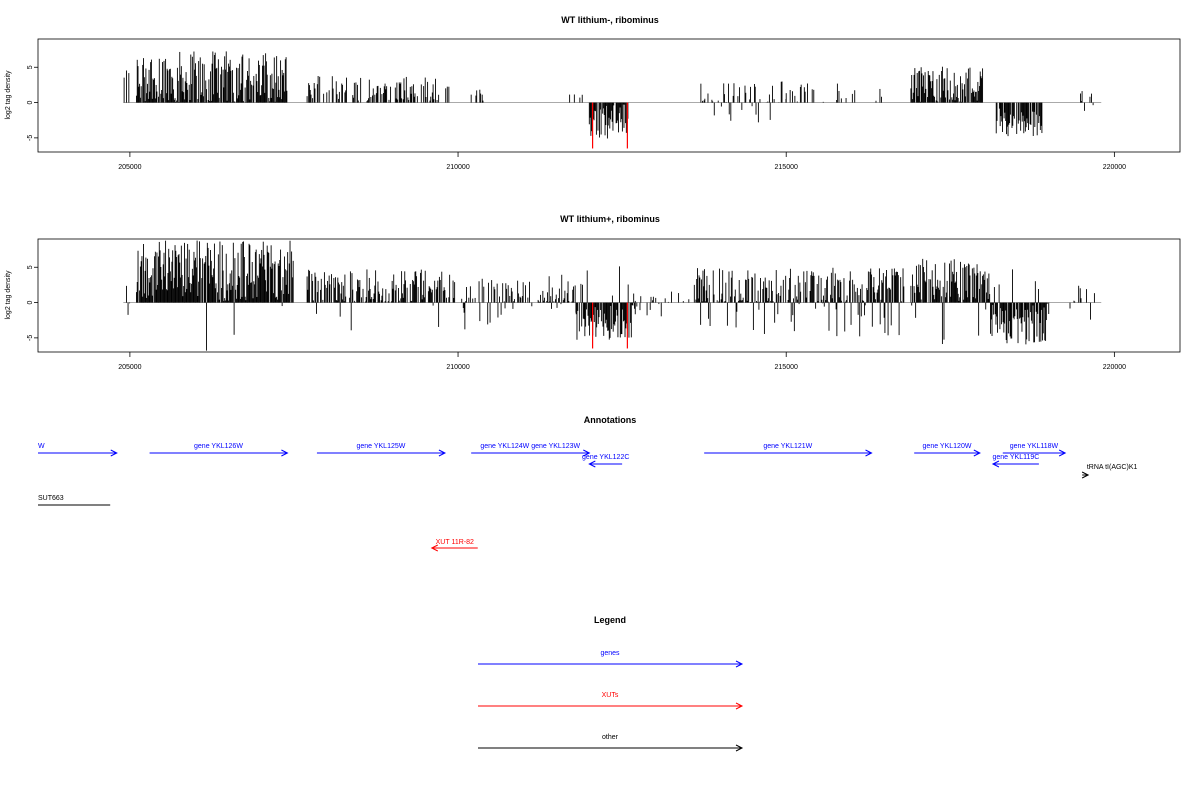 Image resolution: width=1200 pixels, height=800 pixels. What do you see at coordinates (74, 500) in the screenshot?
I see `annotation-feature: SUT663` at bounding box center [74, 500].